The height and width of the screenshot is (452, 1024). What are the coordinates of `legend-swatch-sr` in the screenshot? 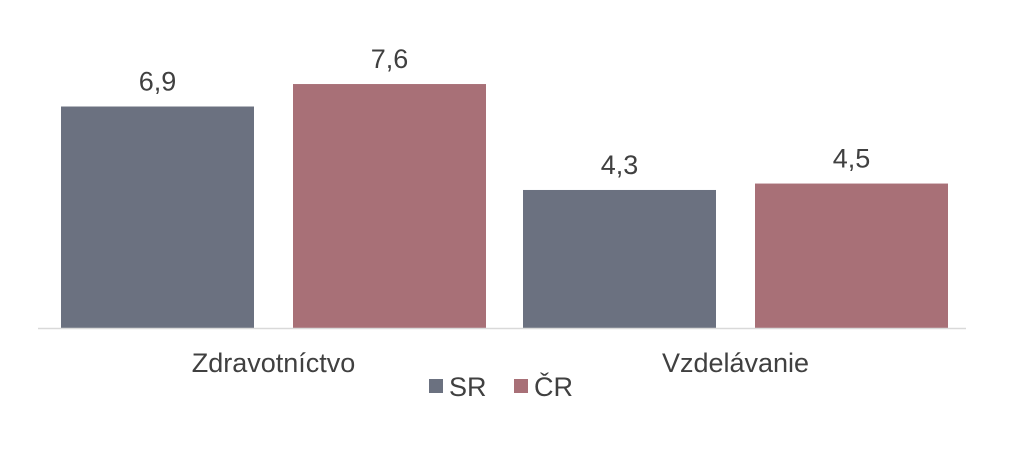 It's located at (436, 386).